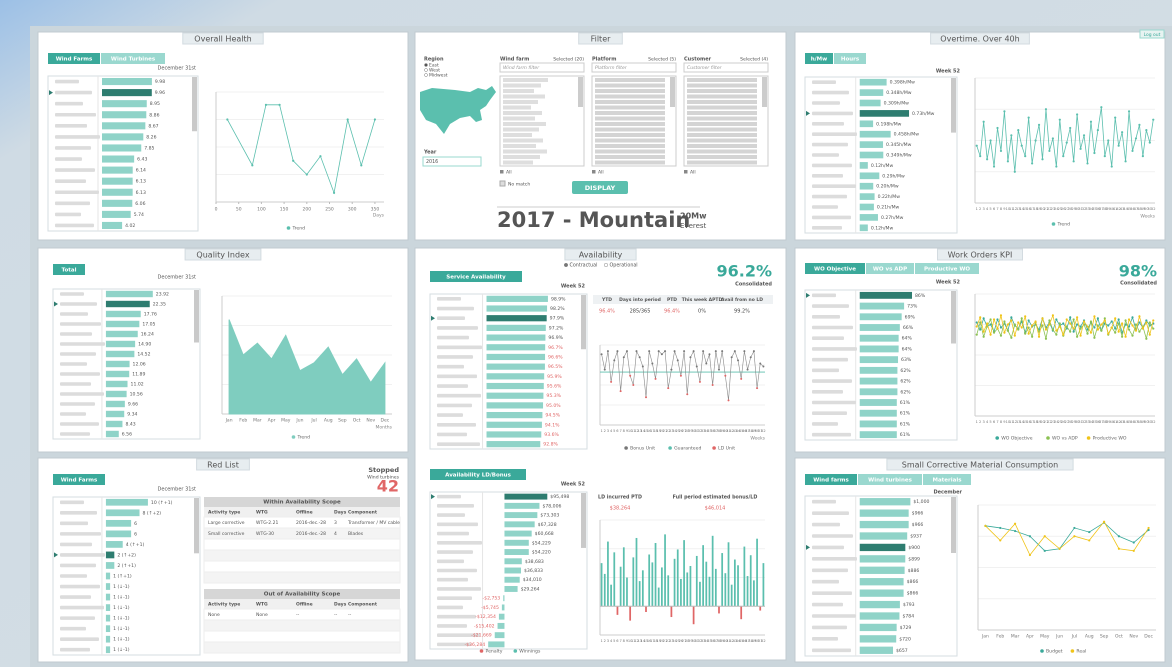 The height and width of the screenshot is (667, 1172). I want to click on tab-label: Wind Turbines, so click(133, 60).